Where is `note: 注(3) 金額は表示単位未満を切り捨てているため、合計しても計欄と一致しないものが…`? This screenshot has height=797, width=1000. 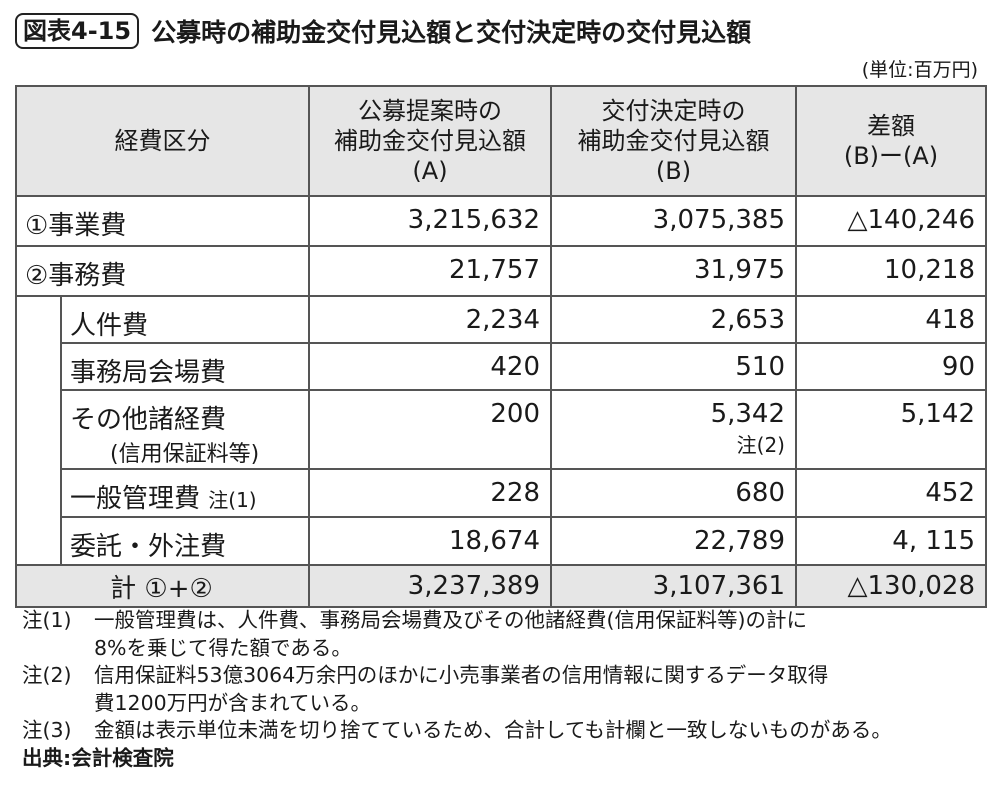
note: 注(3) 金額は表示単位未満を切り捨てているため、合計しても計欄と一致しないものが… is located at coordinates (457, 731).